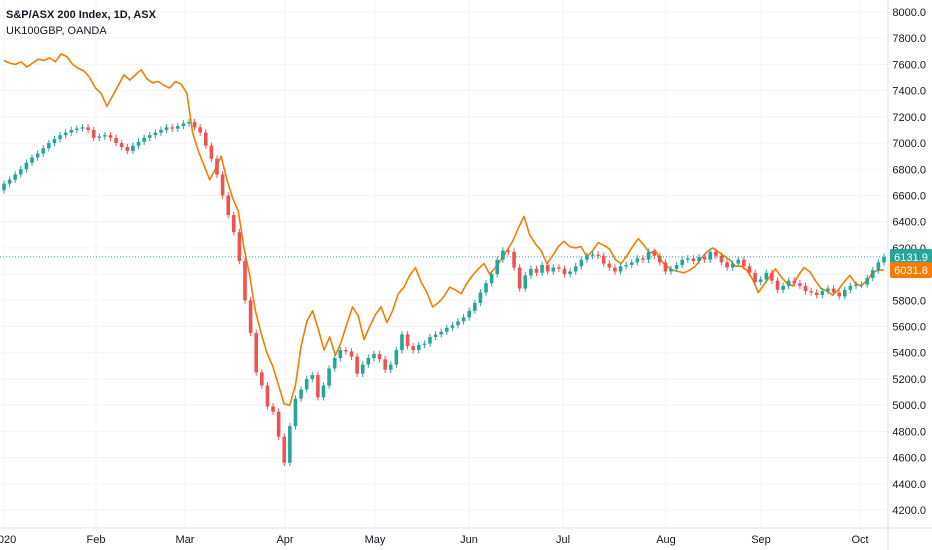 The width and height of the screenshot is (932, 550). I want to click on y-tick-label: 5200.0, so click(909, 380).